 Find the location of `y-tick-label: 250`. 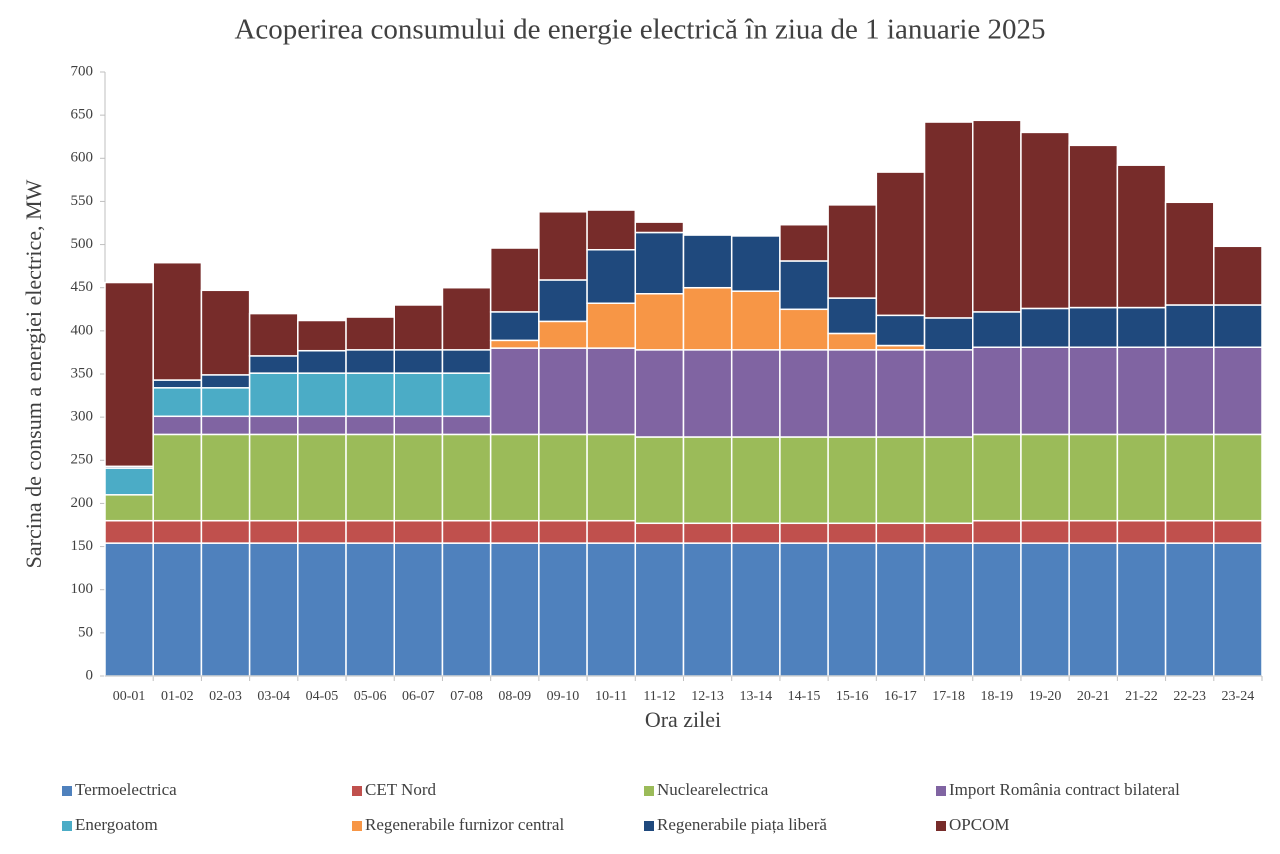

y-tick-label: 250 is located at coordinates (82, 460).